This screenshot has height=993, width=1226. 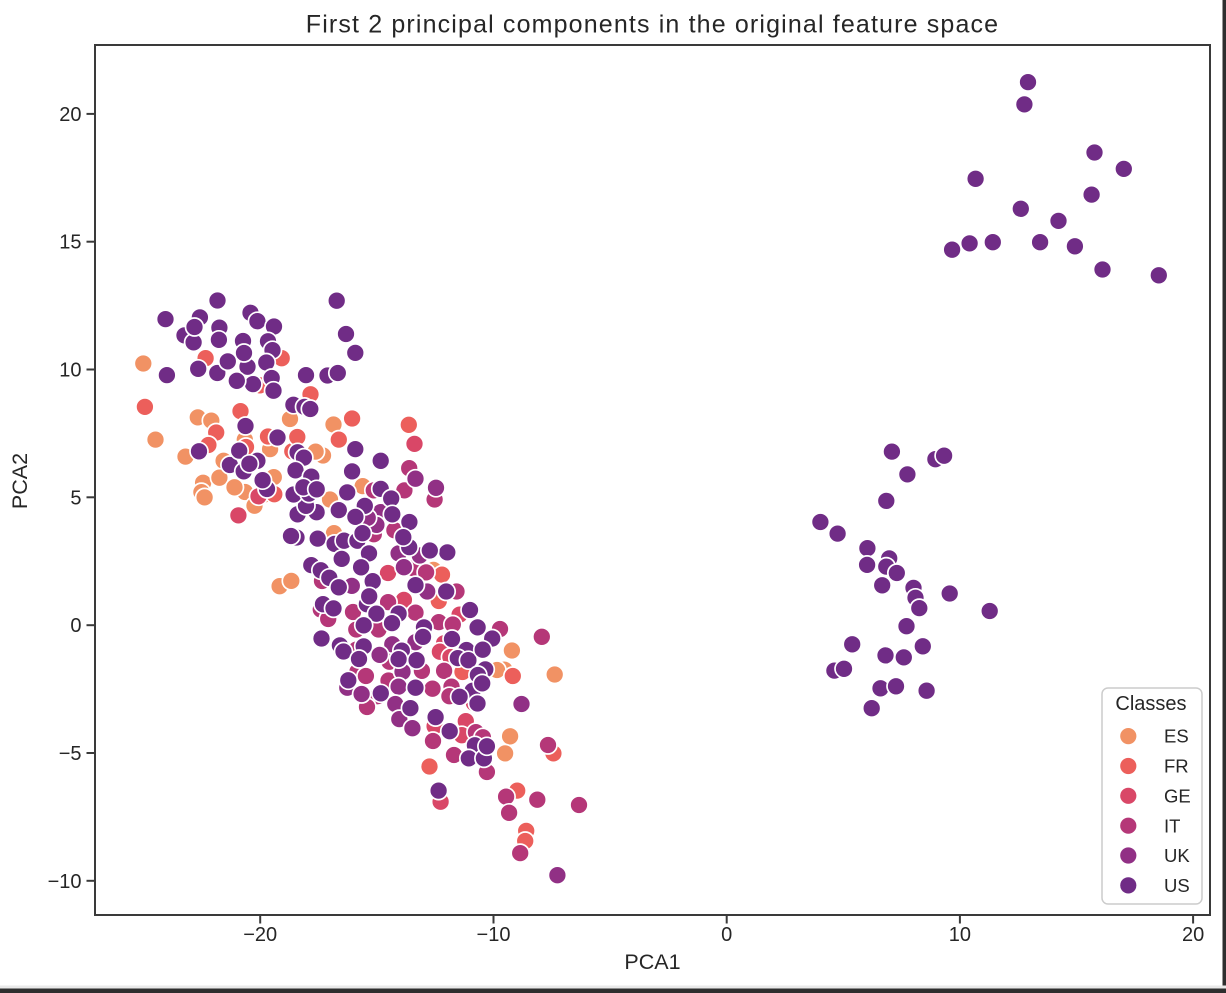 I want to click on svg-text: PCA1, so click(x=652, y=962).